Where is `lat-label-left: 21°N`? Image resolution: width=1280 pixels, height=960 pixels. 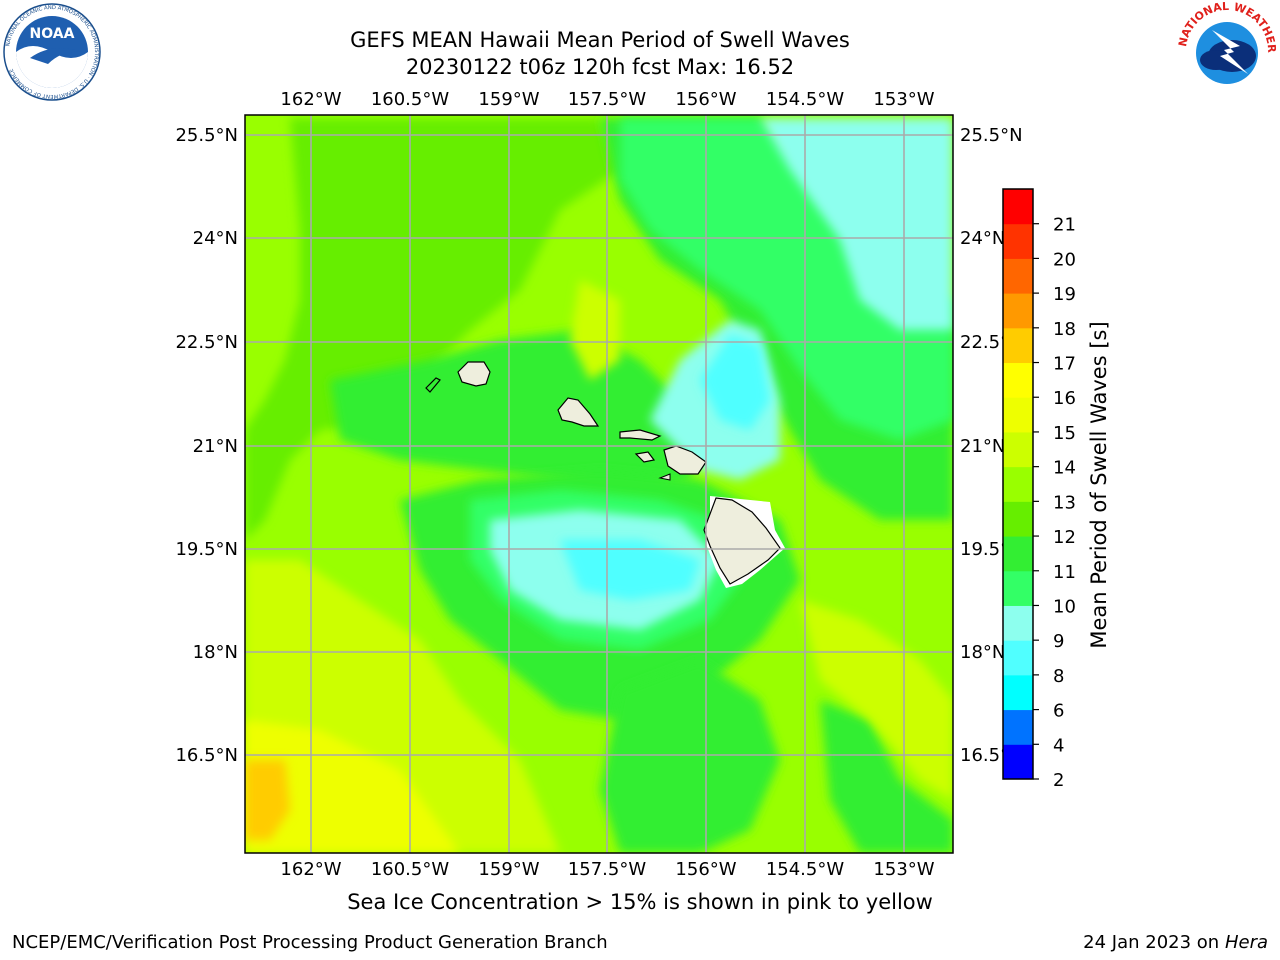 lat-label-left: 21°N is located at coordinates (215, 446).